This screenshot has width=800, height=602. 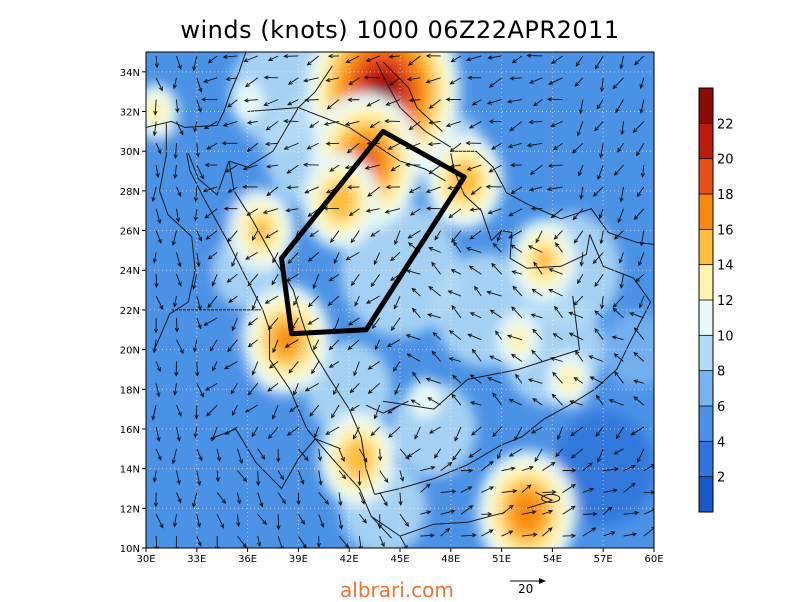 What do you see at coordinates (725, 266) in the screenshot?
I see `colorbar-label: 14` at bounding box center [725, 266].